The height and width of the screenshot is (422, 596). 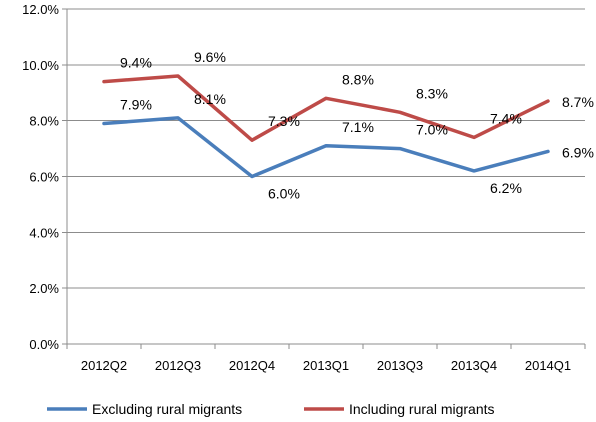 I want to click on data-label: 8.7%, so click(x=578, y=102).